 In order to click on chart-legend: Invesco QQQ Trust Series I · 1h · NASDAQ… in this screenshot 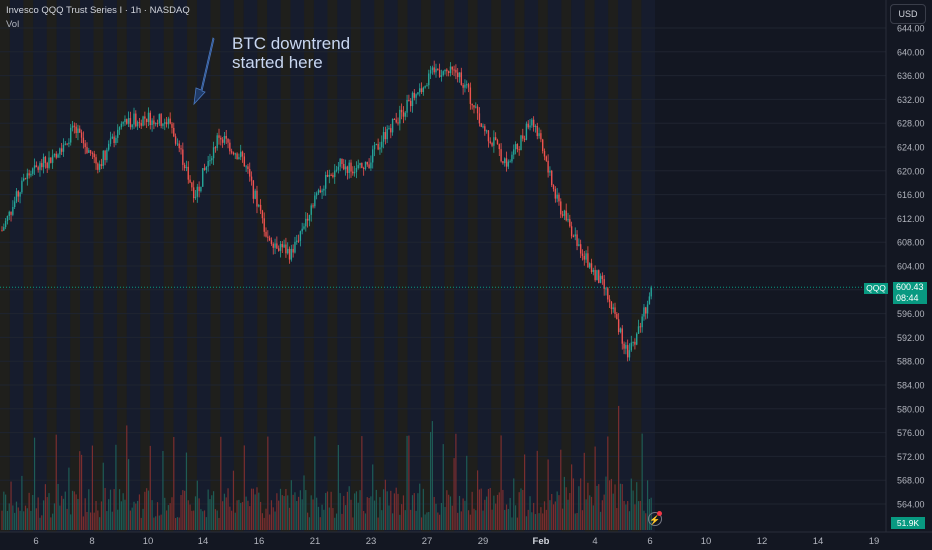, I will do `click(98, 18)`.